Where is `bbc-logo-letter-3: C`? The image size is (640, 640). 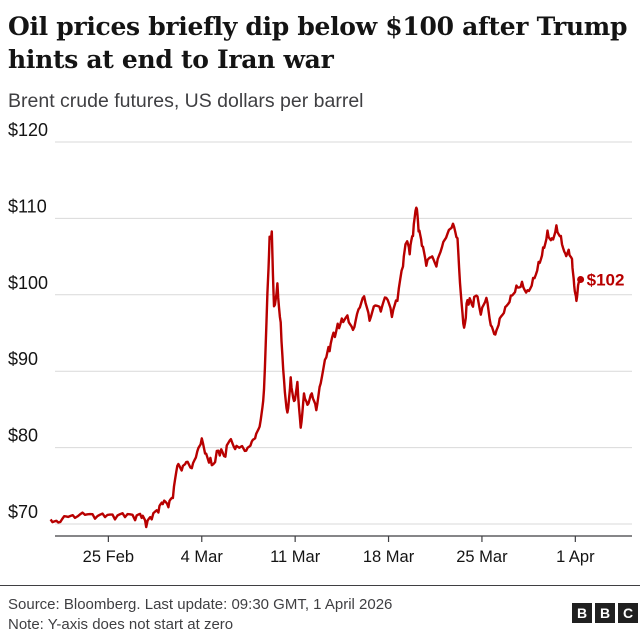 bbc-logo-letter-3: C is located at coordinates (628, 613).